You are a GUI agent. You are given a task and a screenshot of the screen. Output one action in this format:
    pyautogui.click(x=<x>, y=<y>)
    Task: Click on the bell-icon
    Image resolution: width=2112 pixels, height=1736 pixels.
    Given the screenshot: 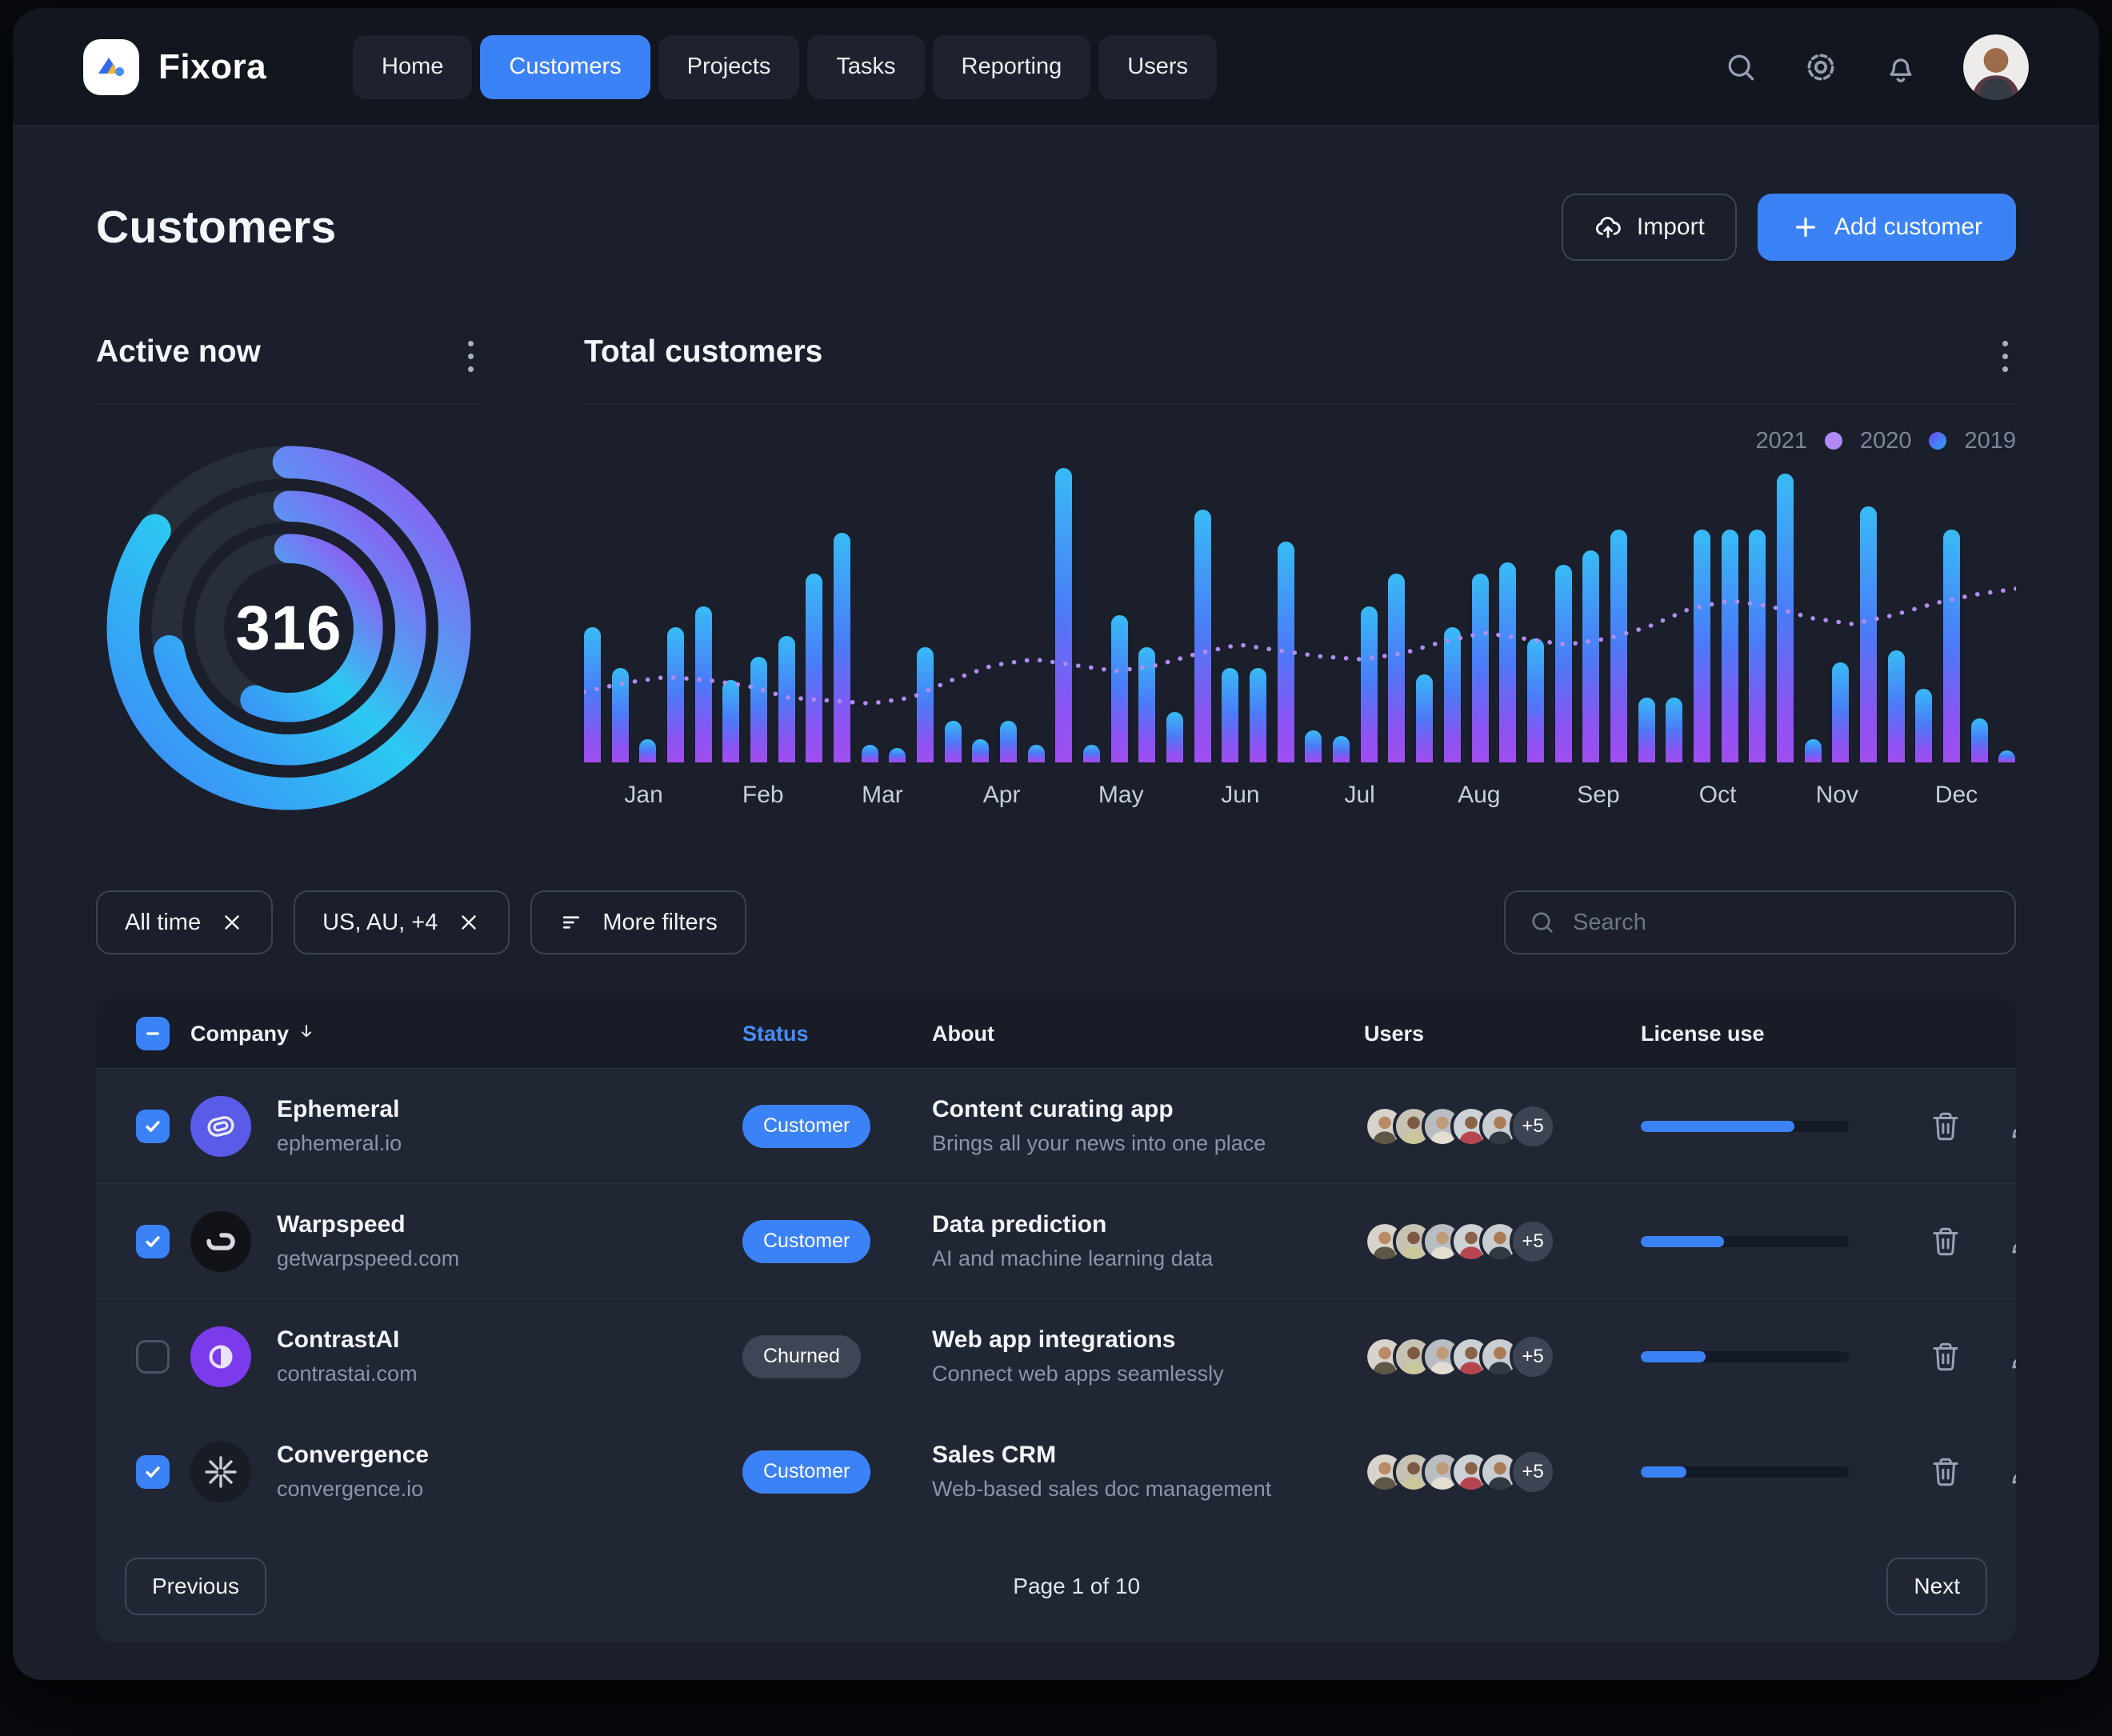 What is the action you would take?
    pyautogui.click(x=1900, y=67)
    